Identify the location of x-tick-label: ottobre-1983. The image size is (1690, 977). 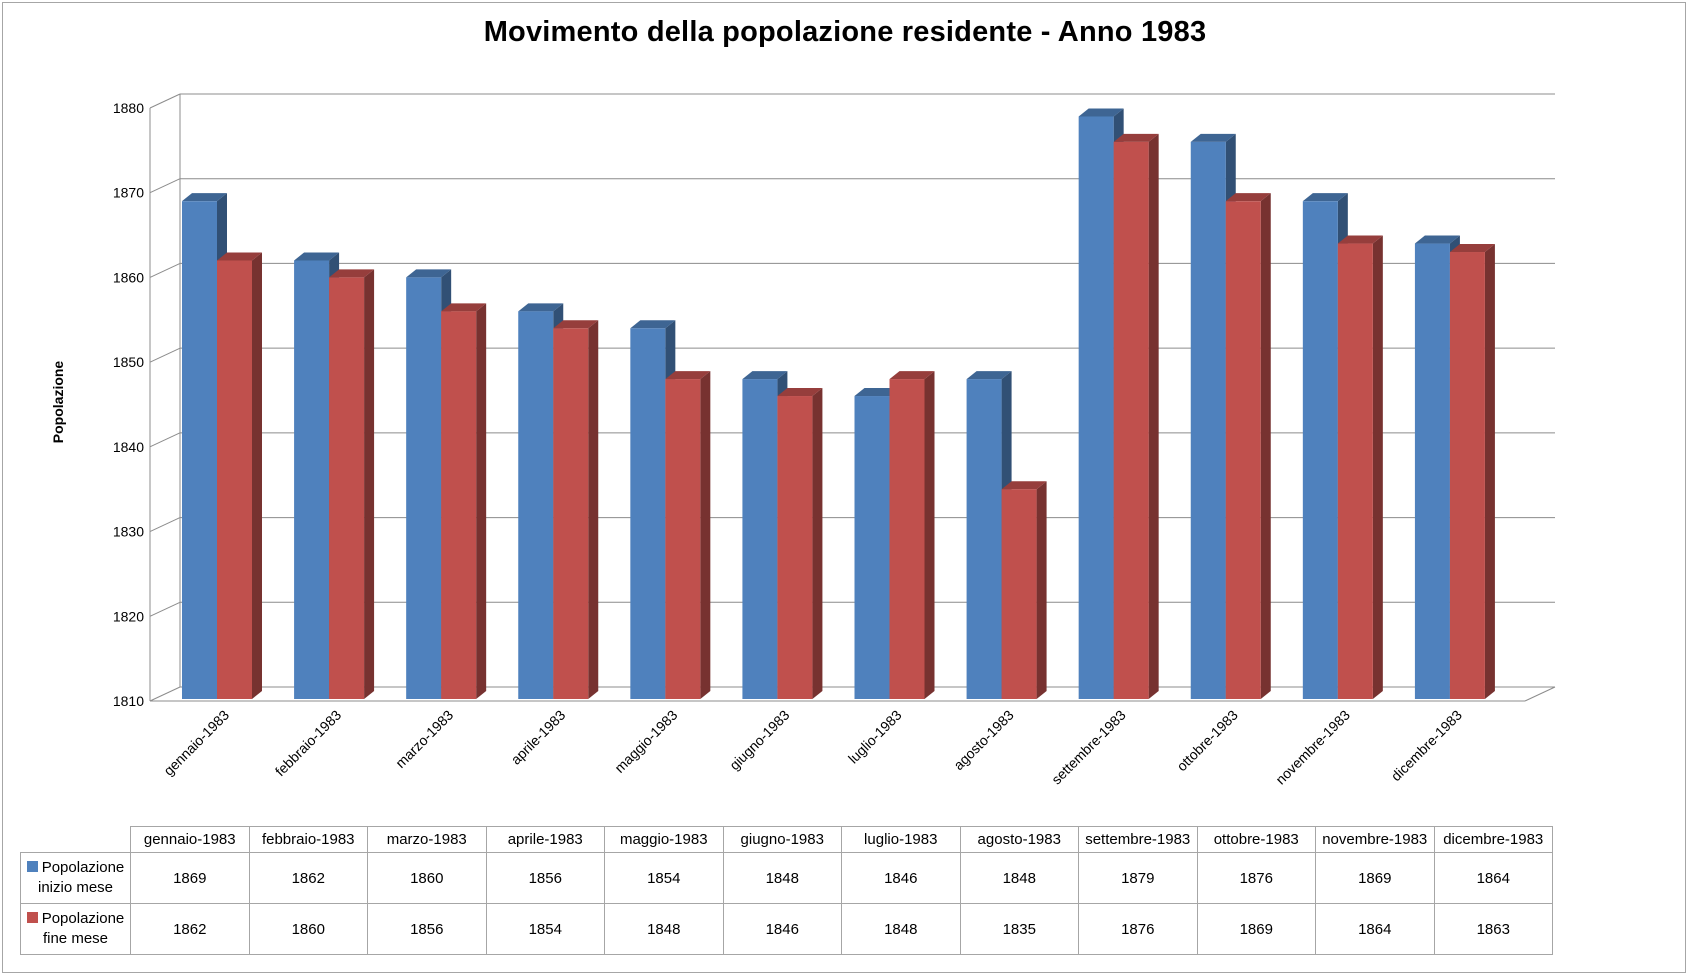
(1207, 741).